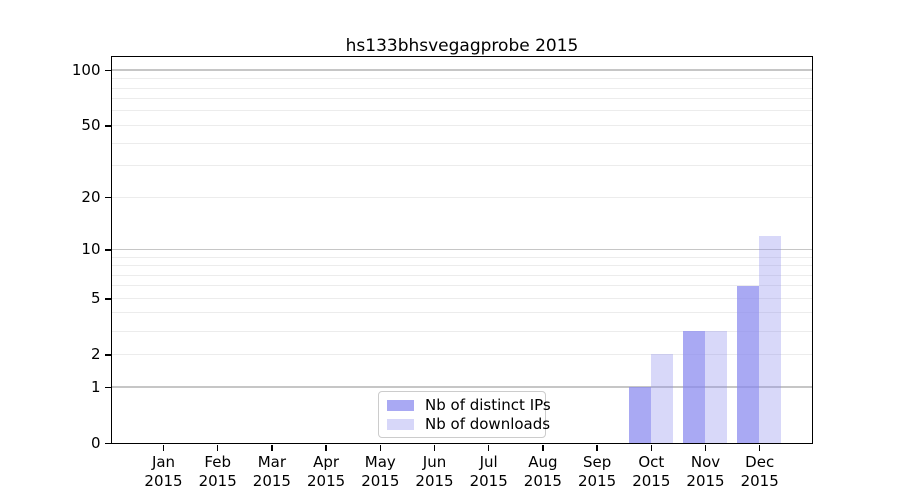  What do you see at coordinates (326, 461) in the screenshot?
I see `x-tick-month: Apr` at bounding box center [326, 461].